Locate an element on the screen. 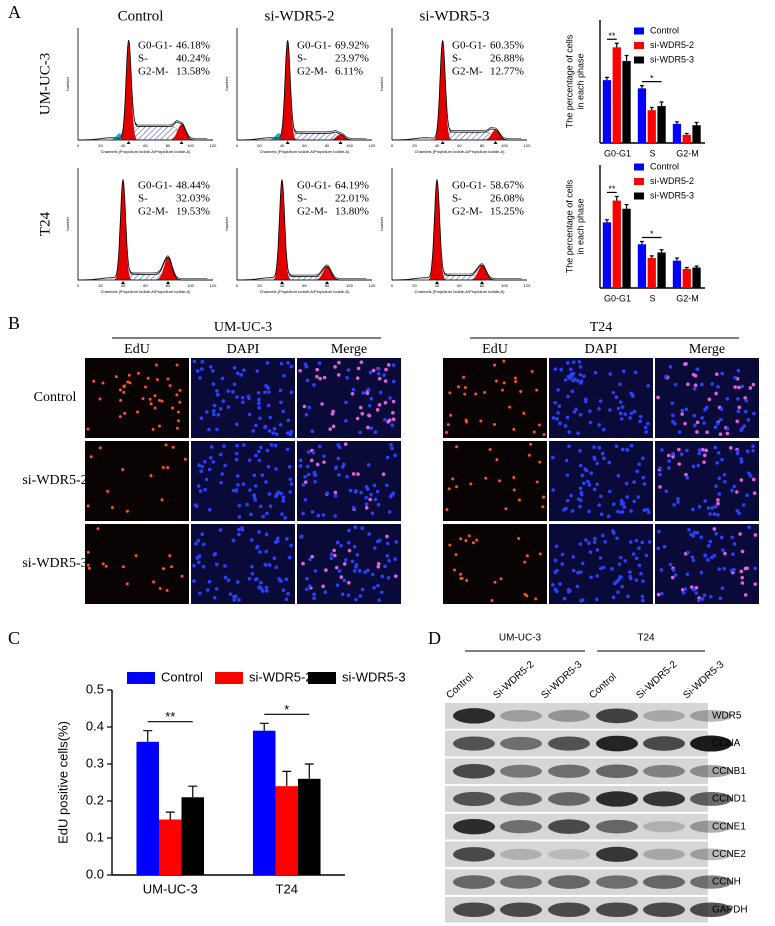  flow-x-tick-label: 120 is located at coordinates (527, 145).